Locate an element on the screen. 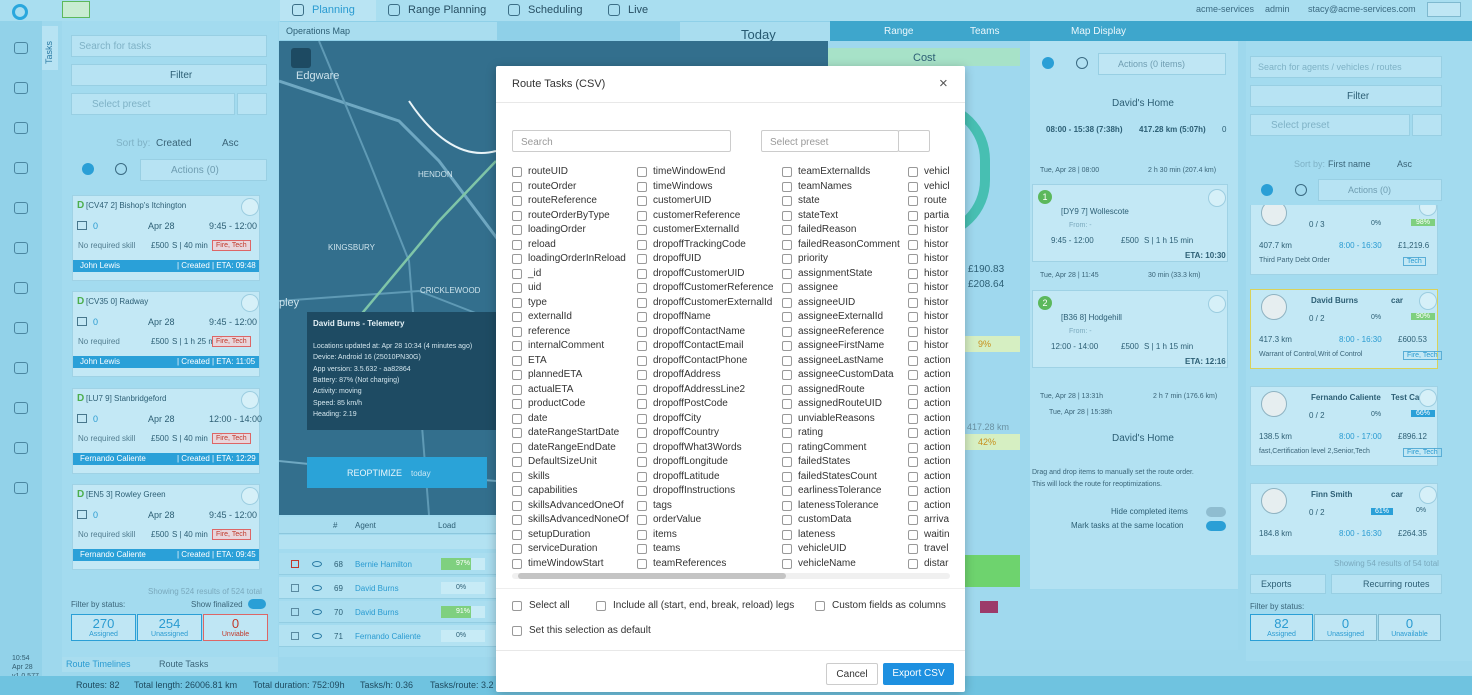 The image size is (1472, 695). tool-button: Teams is located at coordinates (985, 31).